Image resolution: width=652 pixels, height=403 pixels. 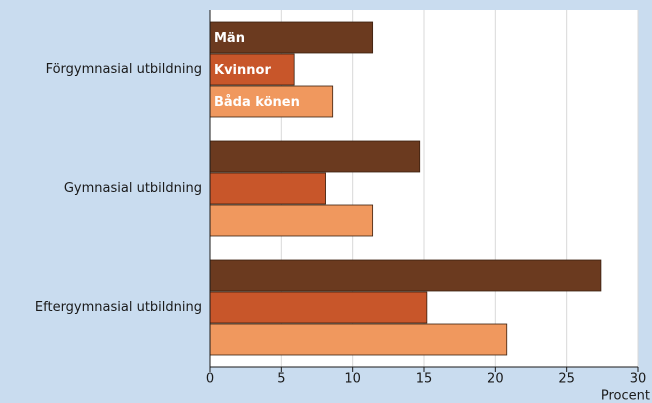 What do you see at coordinates (118, 307) in the screenshot?
I see `category-label: Eftergymnasial utbildning` at bounding box center [118, 307].